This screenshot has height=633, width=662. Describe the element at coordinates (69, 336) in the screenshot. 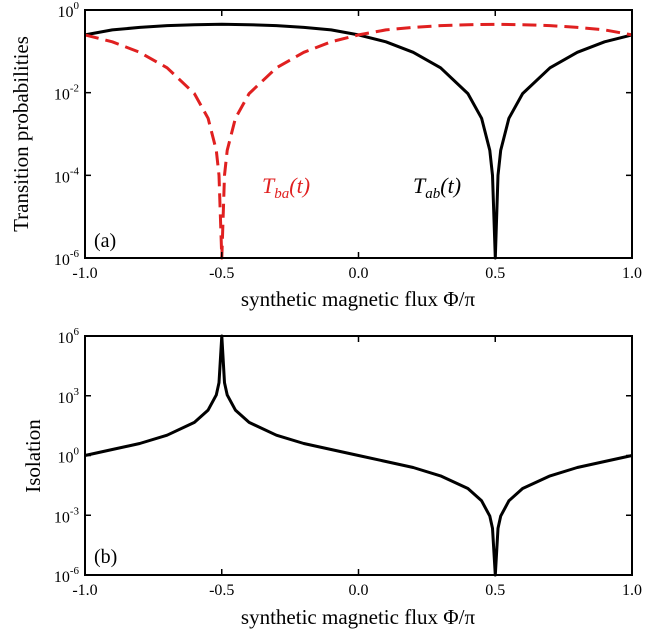

I see `panel-b-y-tick-label: 10⁶` at that location.